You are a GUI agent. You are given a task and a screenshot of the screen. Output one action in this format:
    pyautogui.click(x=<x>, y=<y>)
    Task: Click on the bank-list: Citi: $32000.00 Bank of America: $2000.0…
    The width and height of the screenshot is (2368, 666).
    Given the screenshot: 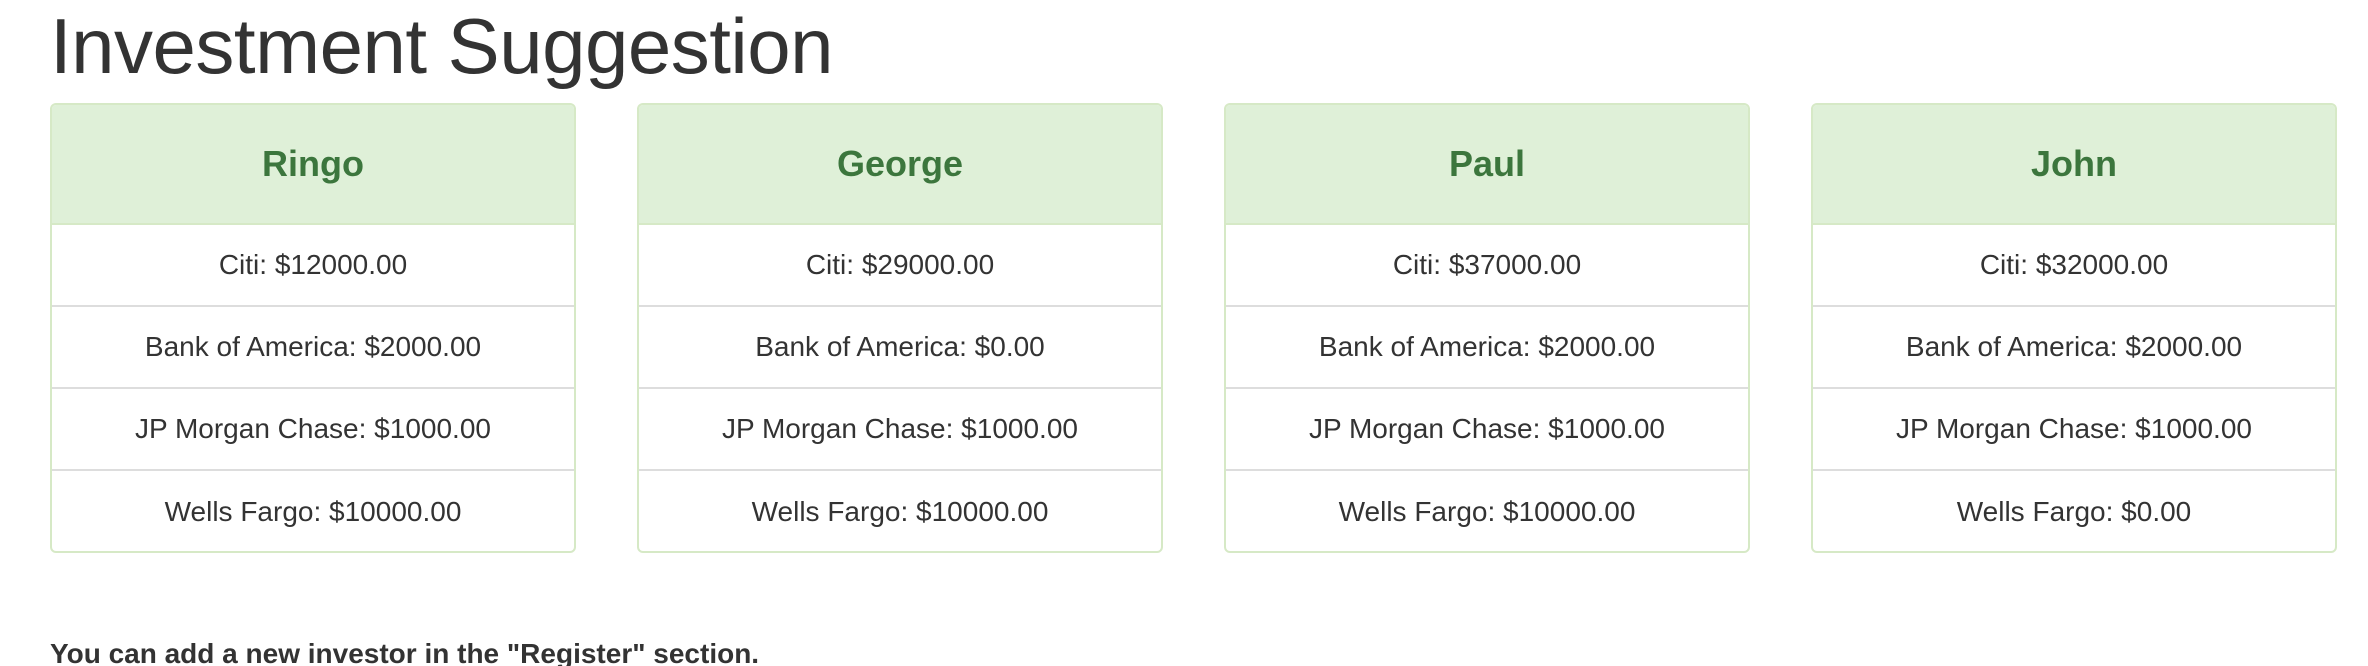 What is the action you would take?
    pyautogui.click(x=2074, y=388)
    